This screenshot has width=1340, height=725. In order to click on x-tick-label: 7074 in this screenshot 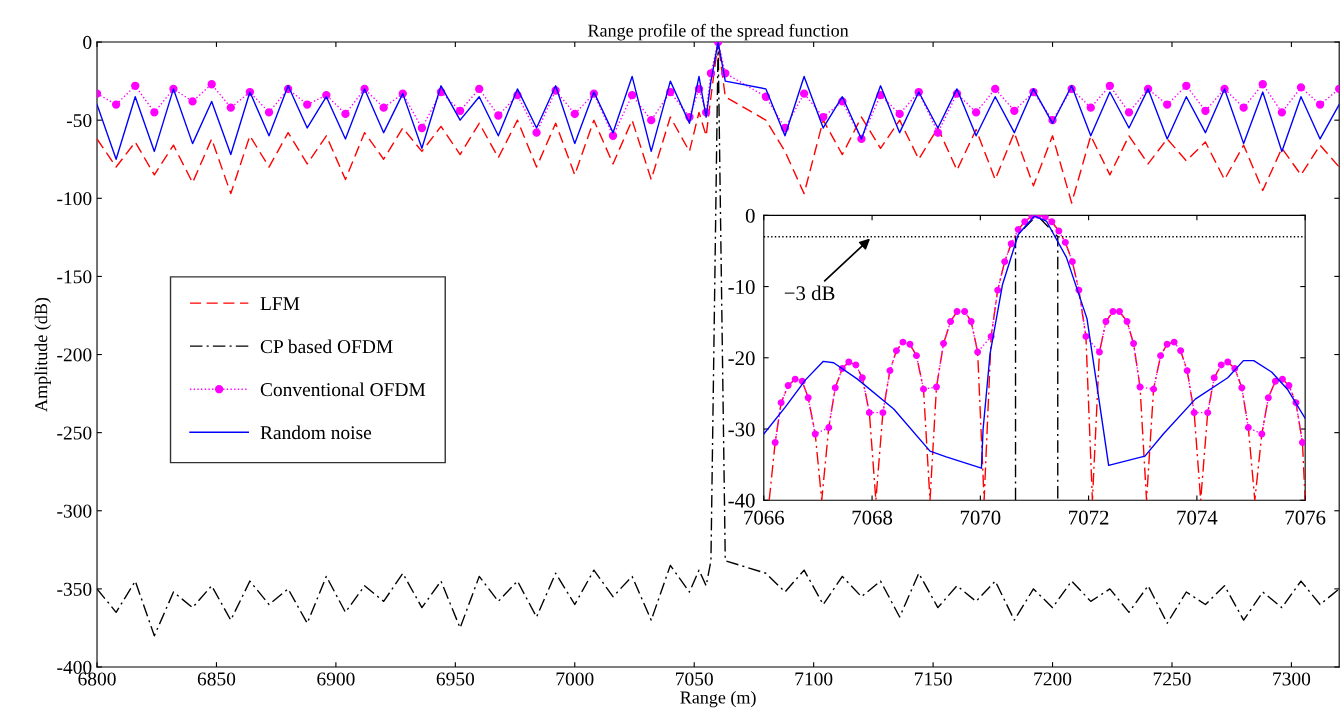, I will do `click(1197, 517)`.